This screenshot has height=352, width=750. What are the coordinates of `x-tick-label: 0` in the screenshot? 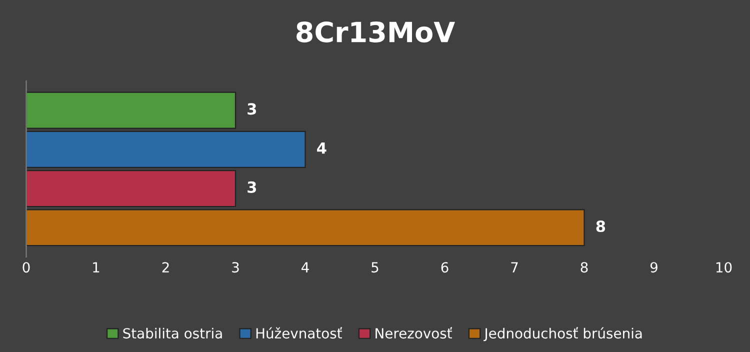 It's located at (26, 267).